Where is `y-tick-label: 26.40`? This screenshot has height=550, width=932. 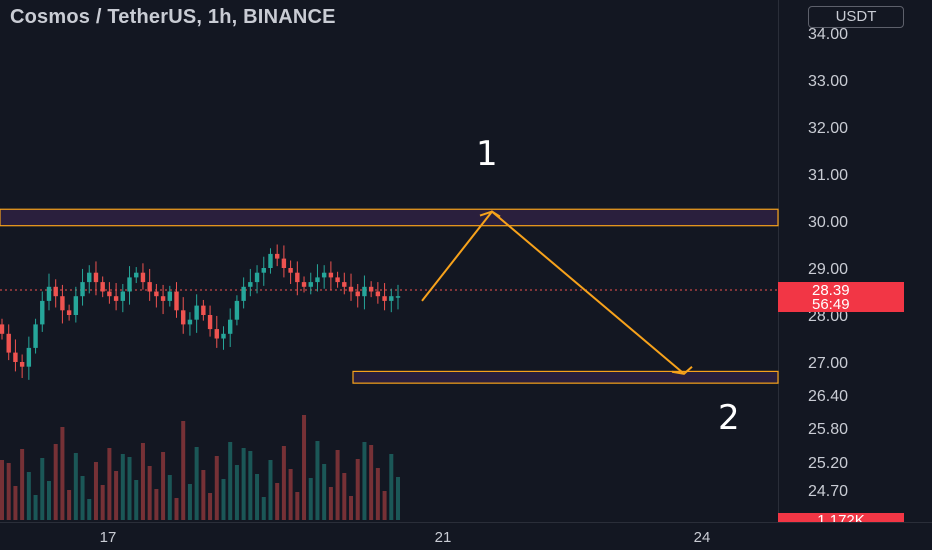
y-tick-label: 26.40 is located at coordinates (828, 396).